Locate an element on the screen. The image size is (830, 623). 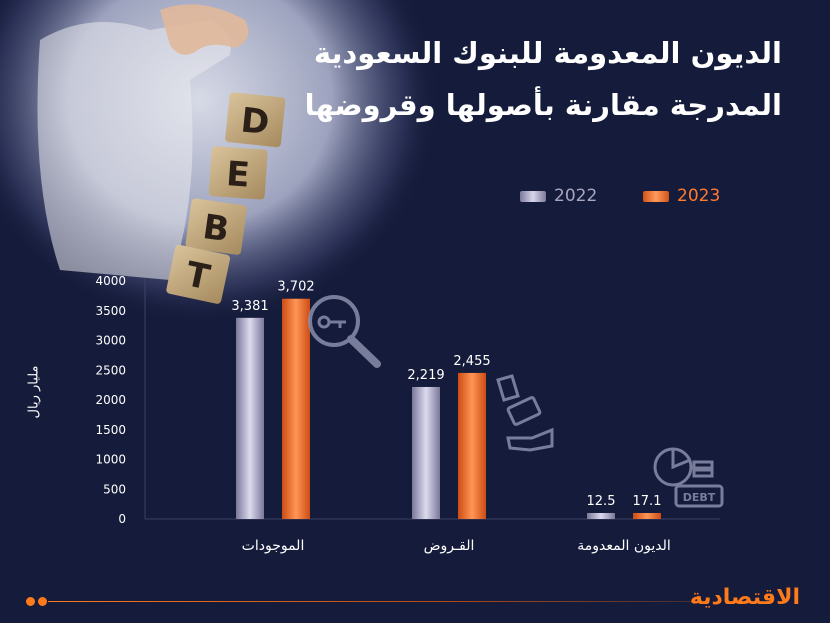
block-letter: E is located at coordinates (238, 175).